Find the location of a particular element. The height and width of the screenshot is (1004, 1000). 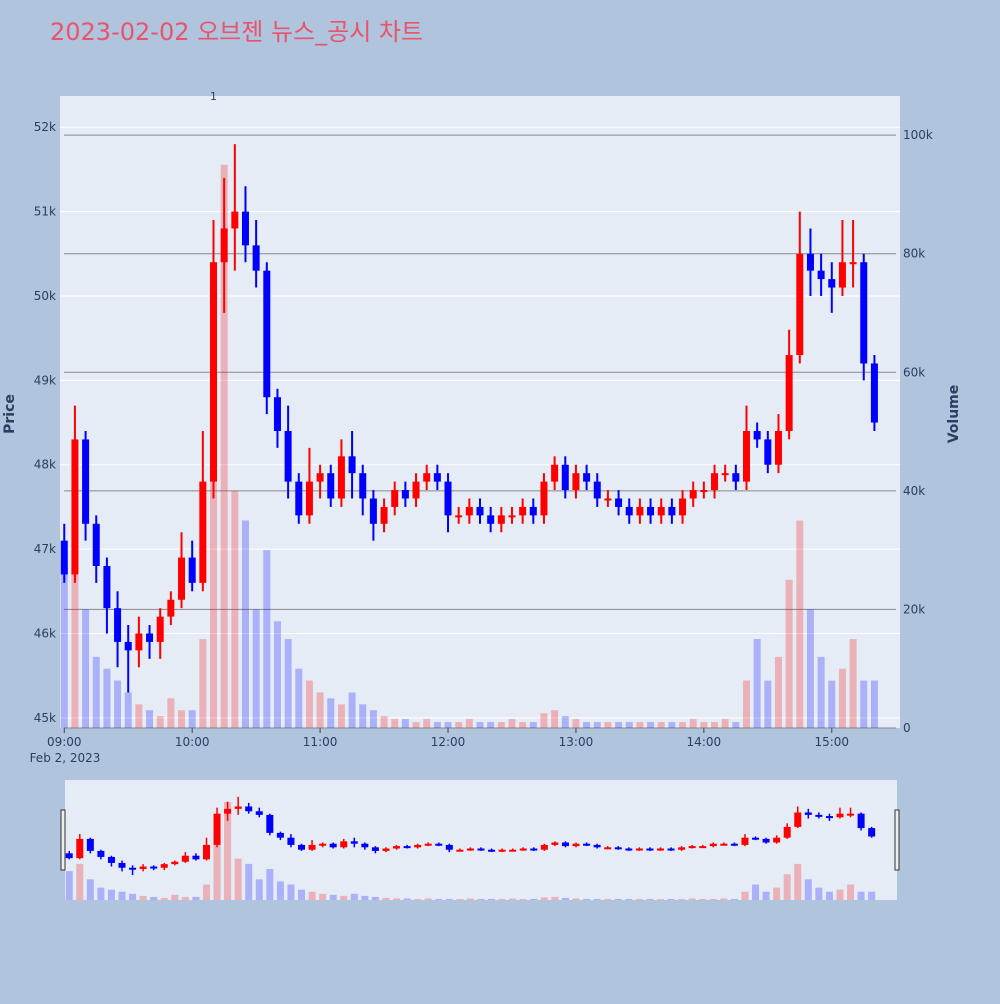

slider-handle-right is located at coordinates (897, 840).